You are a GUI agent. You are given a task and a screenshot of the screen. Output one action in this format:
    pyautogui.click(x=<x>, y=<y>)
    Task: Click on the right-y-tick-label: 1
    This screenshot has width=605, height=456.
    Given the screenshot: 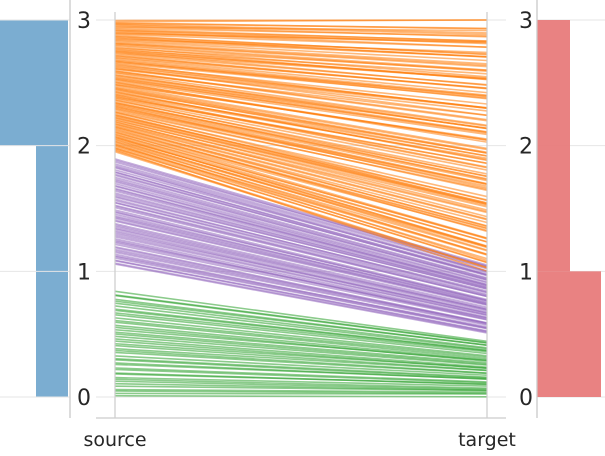 What is the action you would take?
    pyautogui.click(x=526, y=272)
    